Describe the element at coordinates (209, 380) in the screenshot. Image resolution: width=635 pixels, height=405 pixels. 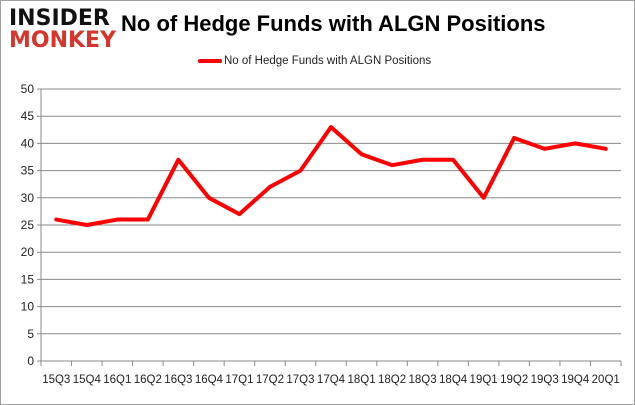
I see `x-tick-label: 16Q4` at that location.